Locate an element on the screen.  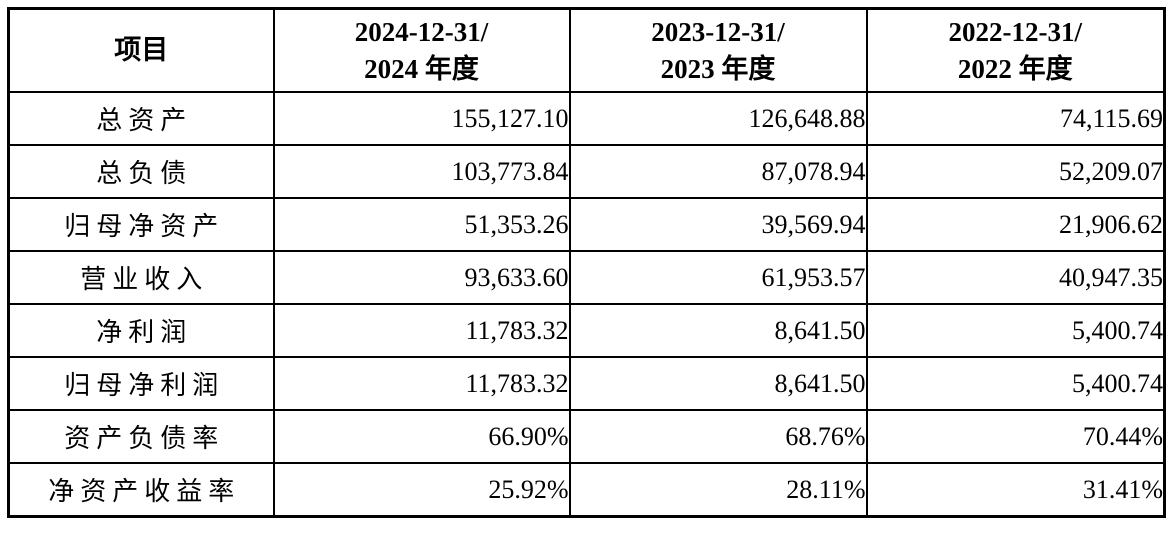
cell-total-liabilities-2023: 87,078.94 is located at coordinates (718, 171).